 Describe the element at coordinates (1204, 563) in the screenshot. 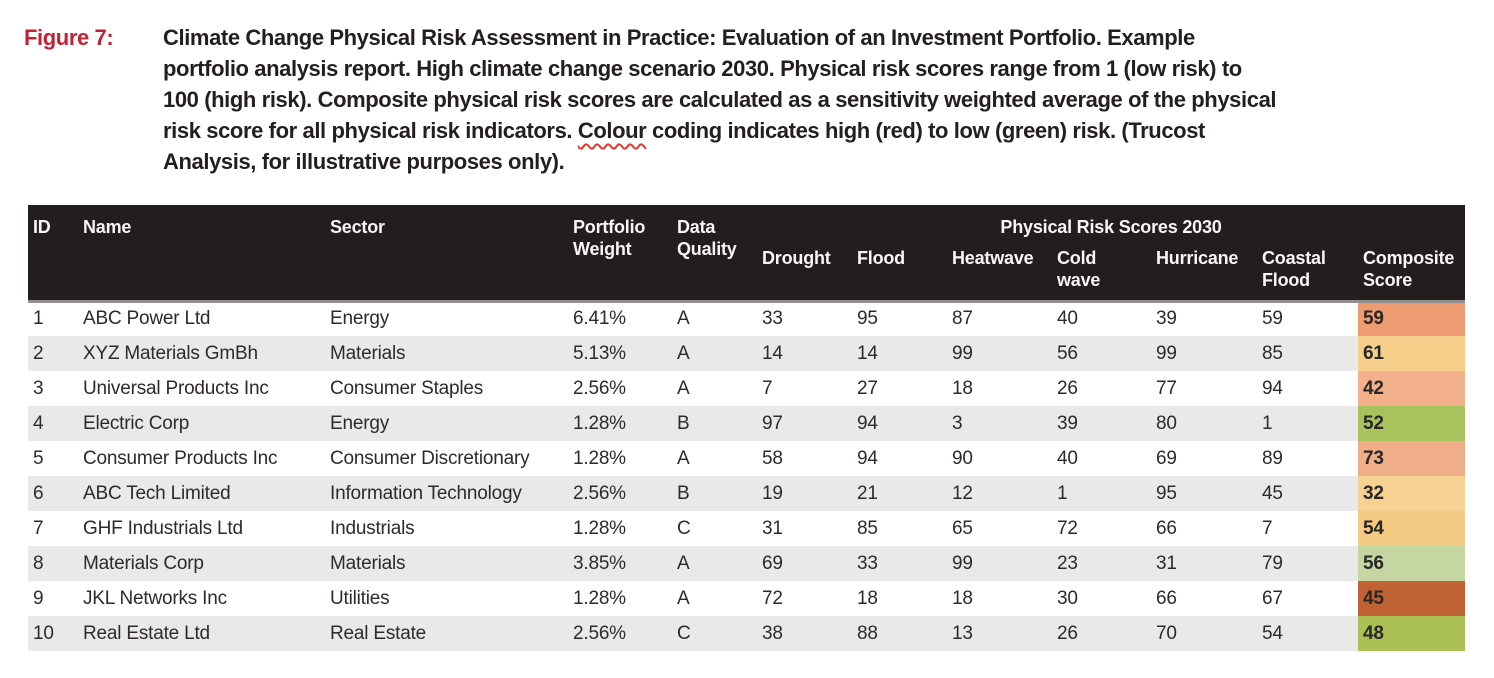

I see `cell-score-hurricane: 31` at that location.